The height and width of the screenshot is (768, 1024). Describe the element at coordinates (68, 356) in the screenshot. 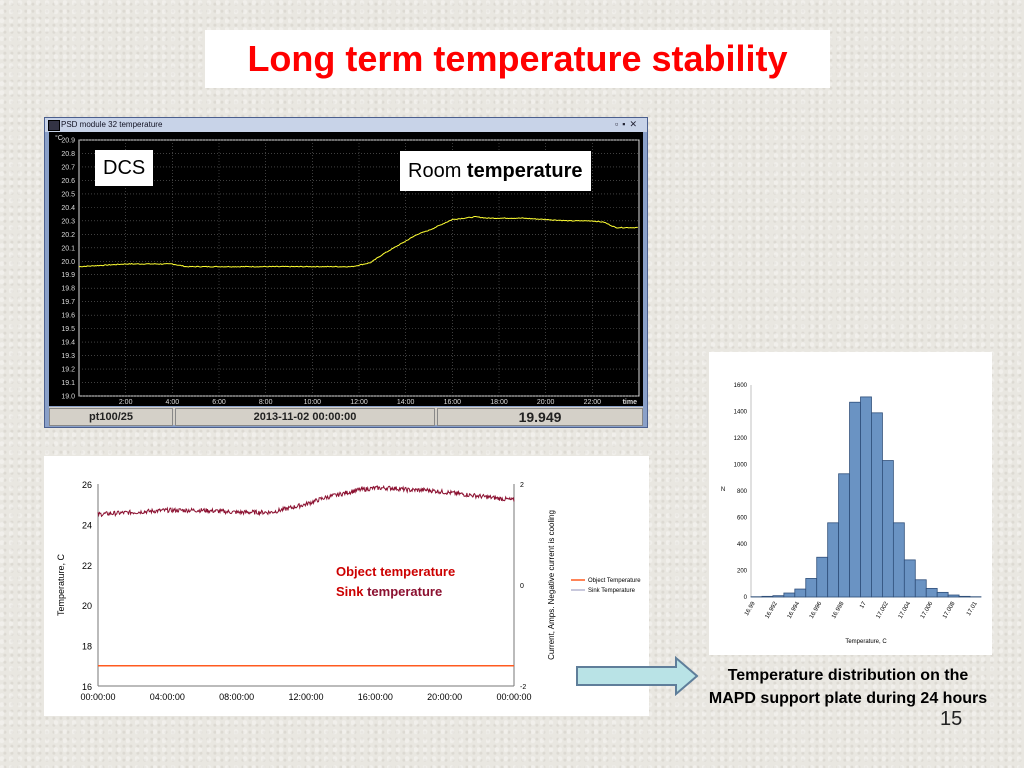

I see `y-tick-label: 19.3` at that location.